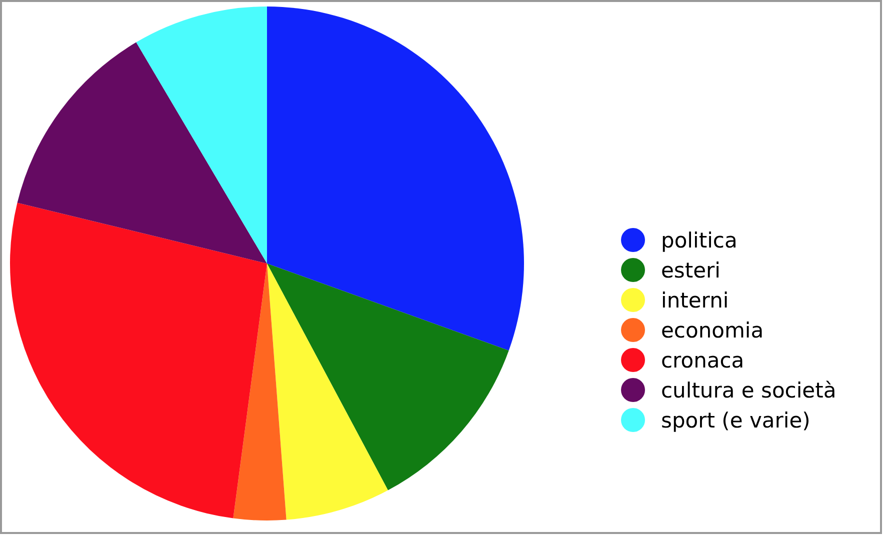  I want to click on legend-label: economia, so click(712, 330).